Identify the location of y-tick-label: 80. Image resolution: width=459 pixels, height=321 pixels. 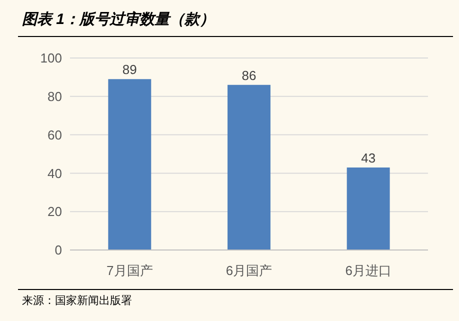
(55, 96).